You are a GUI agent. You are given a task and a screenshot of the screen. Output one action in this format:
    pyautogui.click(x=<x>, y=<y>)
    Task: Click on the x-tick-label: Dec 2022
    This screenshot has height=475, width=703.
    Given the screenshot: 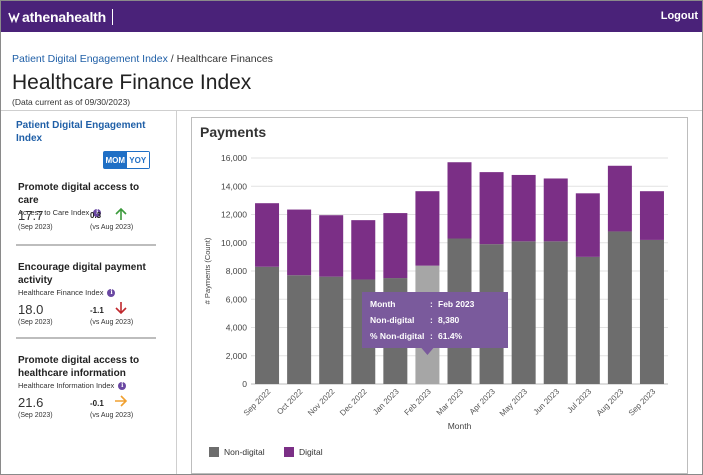 What is the action you would take?
    pyautogui.click(x=353, y=402)
    